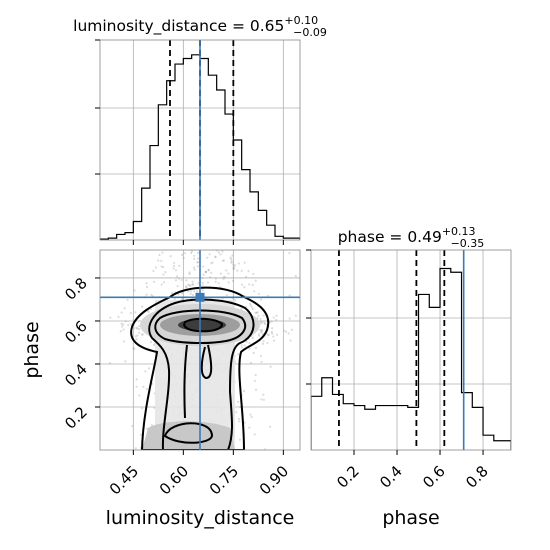 Image resolution: width=550 pixels, height=550 pixels. What do you see at coordinates (411, 350) in the screenshot?
I see `grid-lines` at bounding box center [411, 350].